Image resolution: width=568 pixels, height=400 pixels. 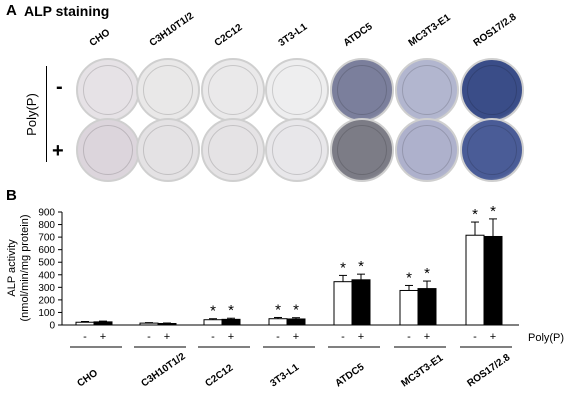 I want to click on category-label: 3T3-L1, so click(x=284, y=376).